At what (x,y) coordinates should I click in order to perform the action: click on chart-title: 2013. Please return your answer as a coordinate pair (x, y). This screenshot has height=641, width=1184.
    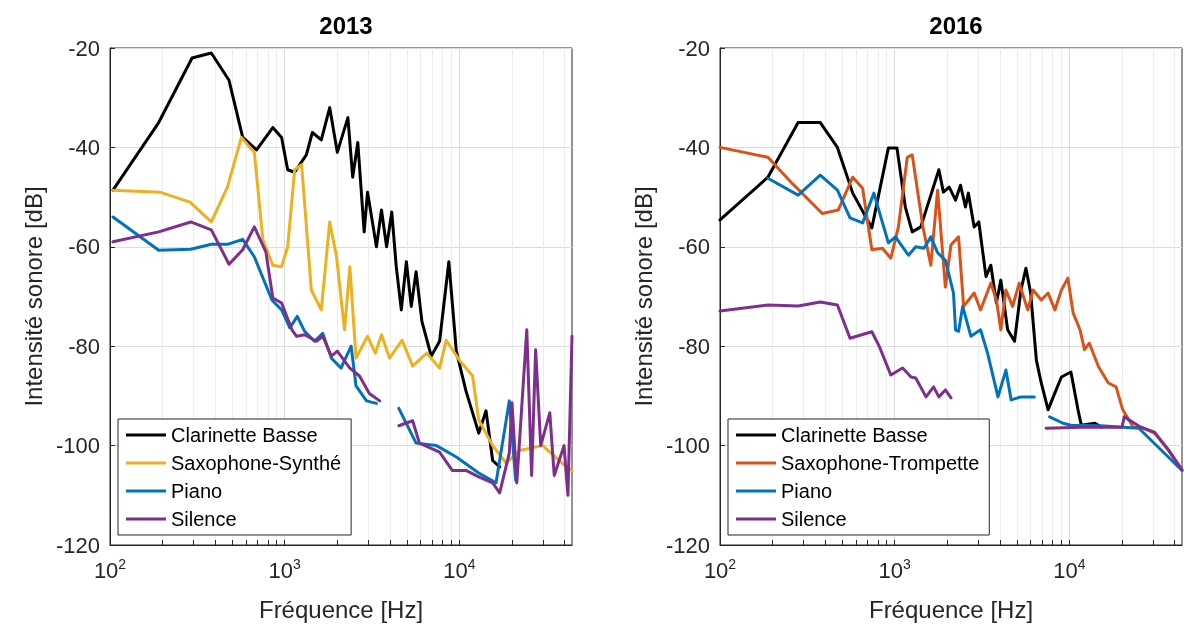
    Looking at the image, I should click on (346, 25).